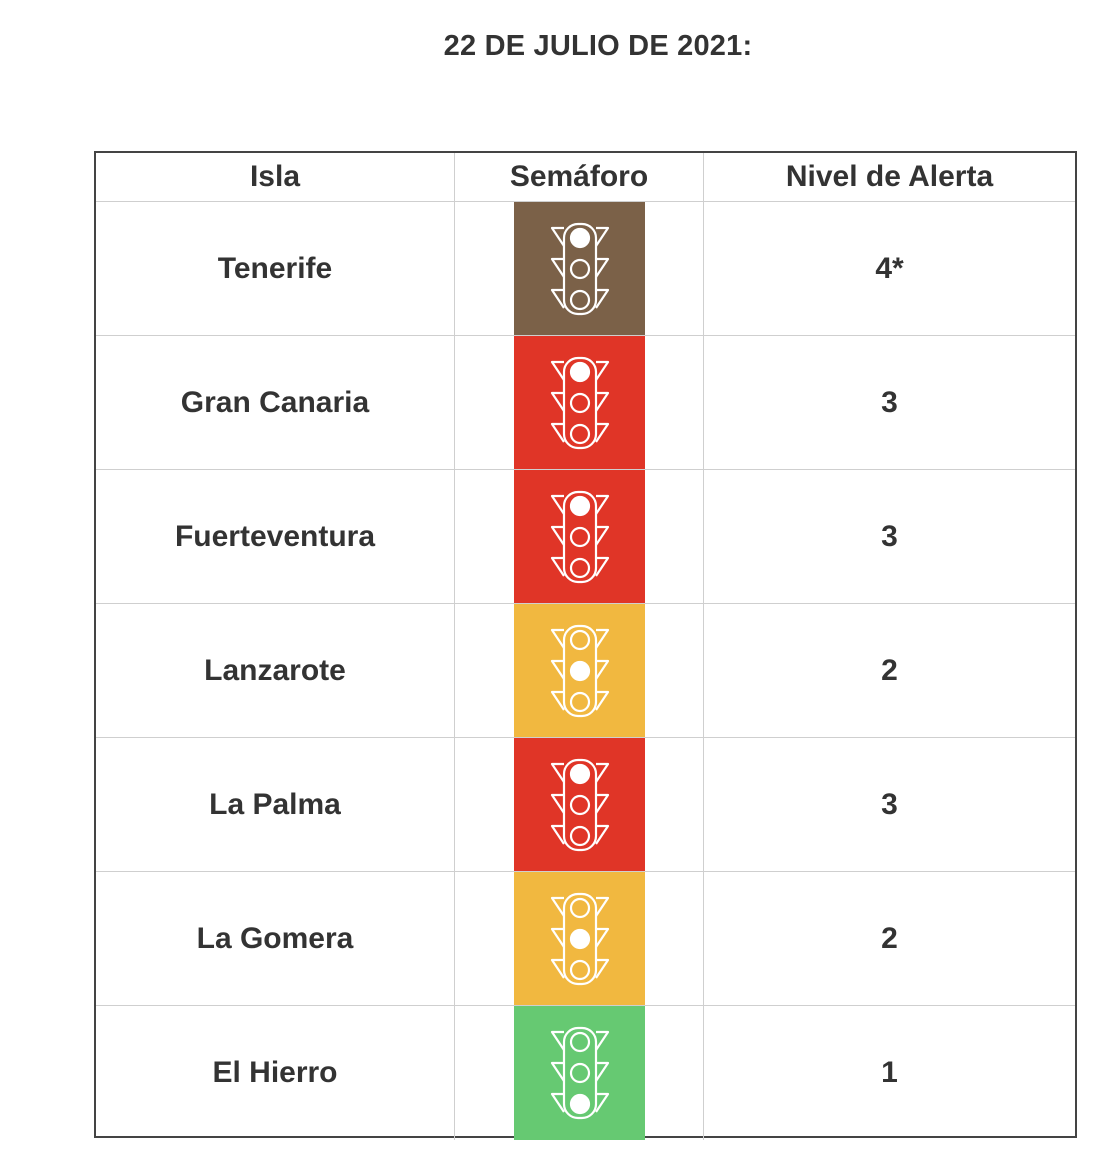  I want to click on table-row: Fuerteventura 3, so click(585, 537).